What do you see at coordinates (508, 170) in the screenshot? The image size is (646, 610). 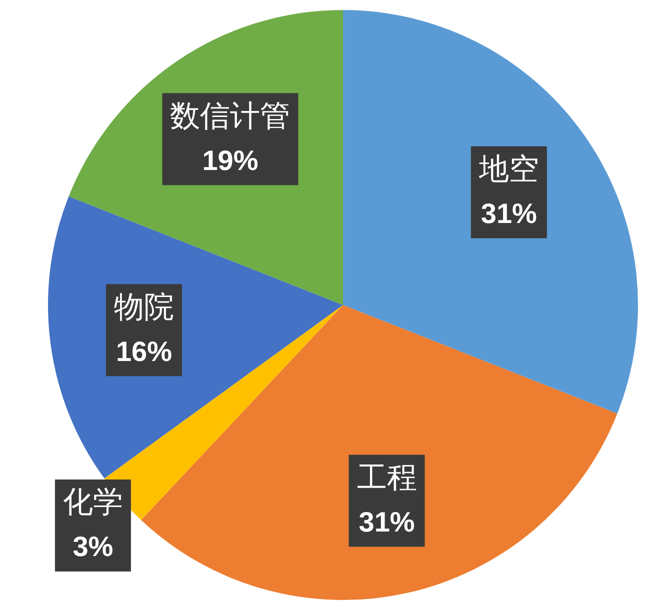 I see `slice-label: 地空` at bounding box center [508, 170].